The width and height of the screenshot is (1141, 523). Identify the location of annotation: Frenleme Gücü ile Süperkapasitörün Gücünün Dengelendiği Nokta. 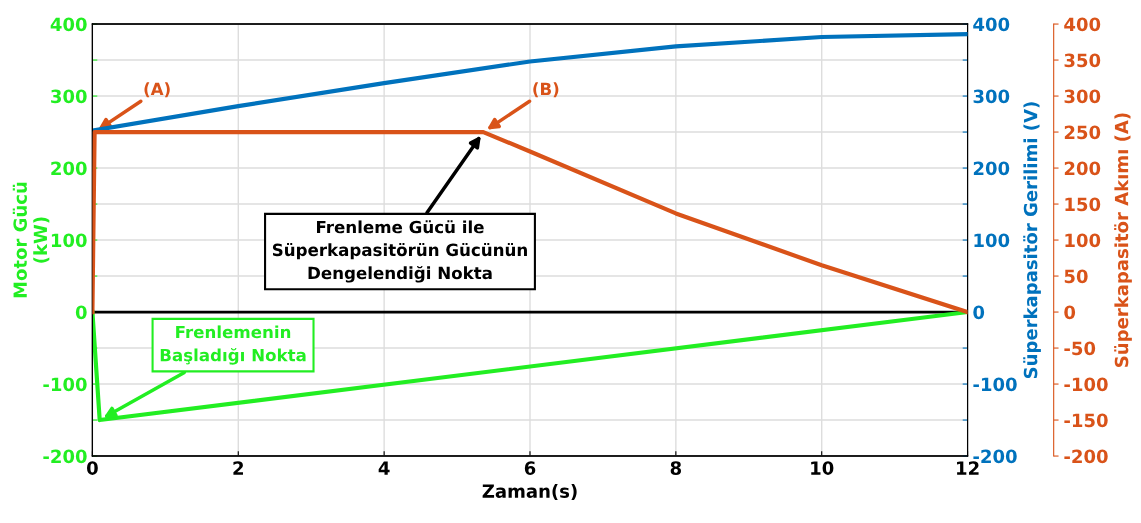
(399, 251).